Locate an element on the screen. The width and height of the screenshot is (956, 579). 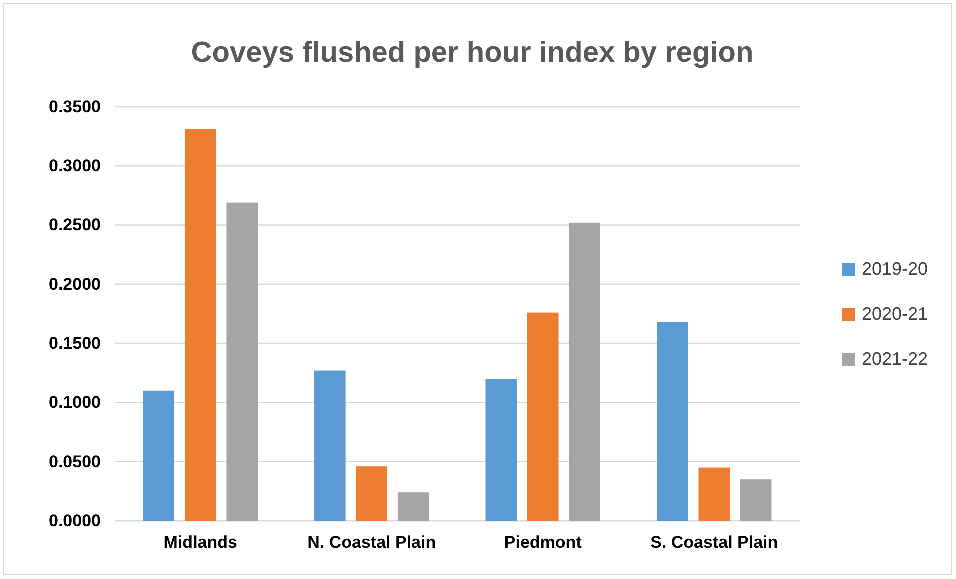
chart-title: Coveys flushed per hour index by region is located at coordinates (472, 53).